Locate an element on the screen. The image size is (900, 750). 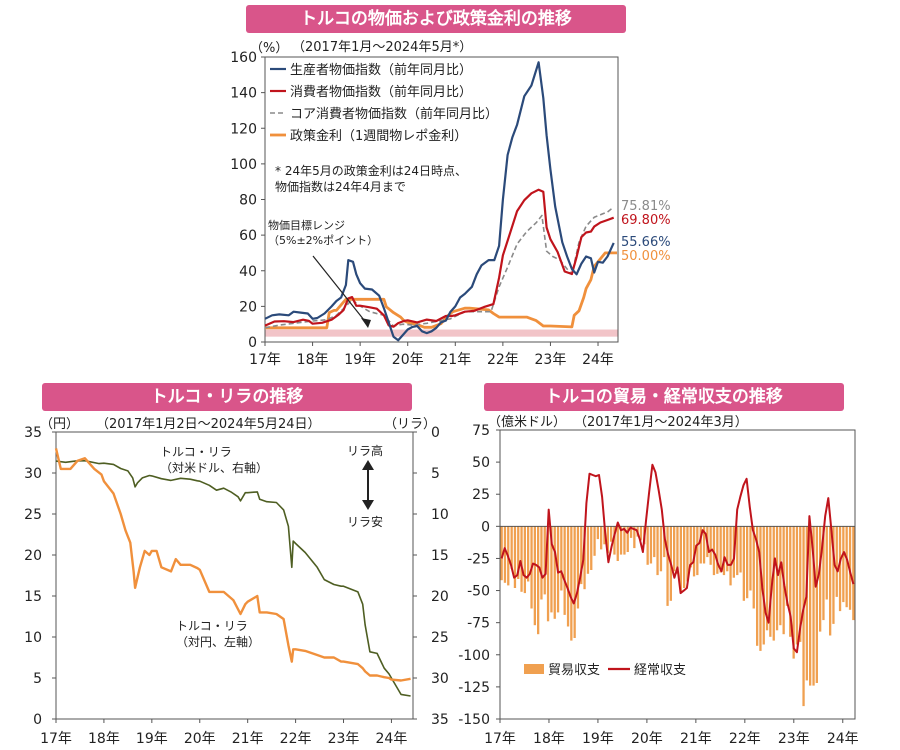
y-right-tick-label: 25 is located at coordinates (440, 638).